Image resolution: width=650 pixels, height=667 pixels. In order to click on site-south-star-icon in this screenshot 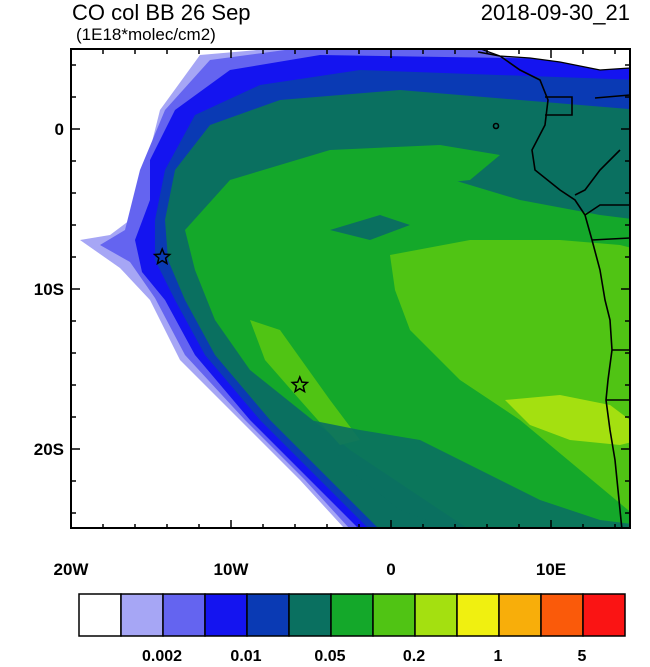, I will do `click(300, 384)`.